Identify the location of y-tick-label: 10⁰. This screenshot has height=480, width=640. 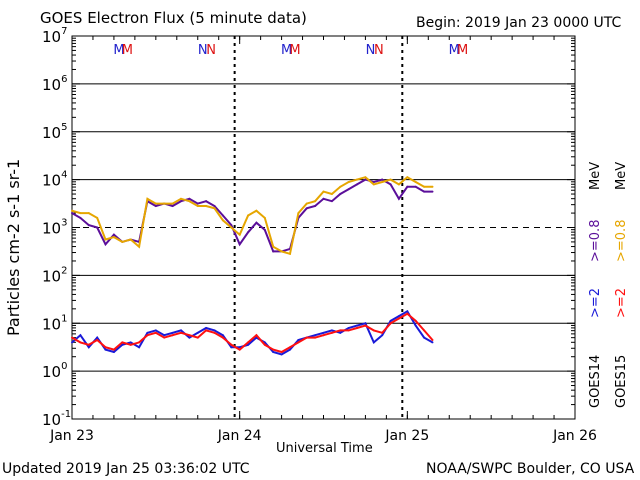
(54, 371).